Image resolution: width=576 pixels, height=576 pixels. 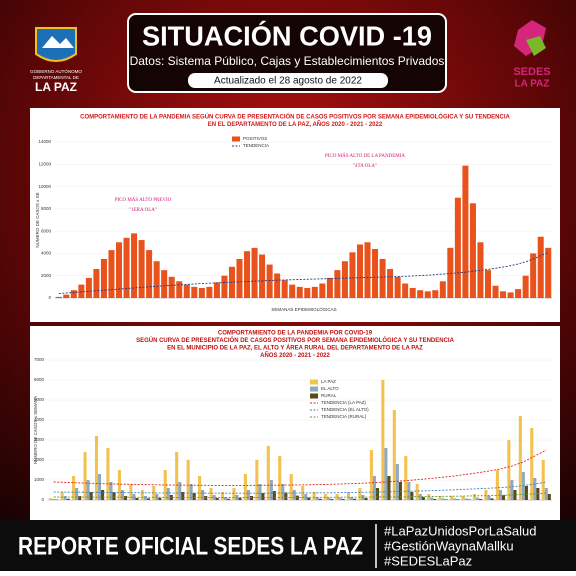 What do you see at coordinates (35, 430) in the screenshot?
I see `y-axis-label: NÚMERO DE CASOS x SEMANA` at bounding box center [35, 430].